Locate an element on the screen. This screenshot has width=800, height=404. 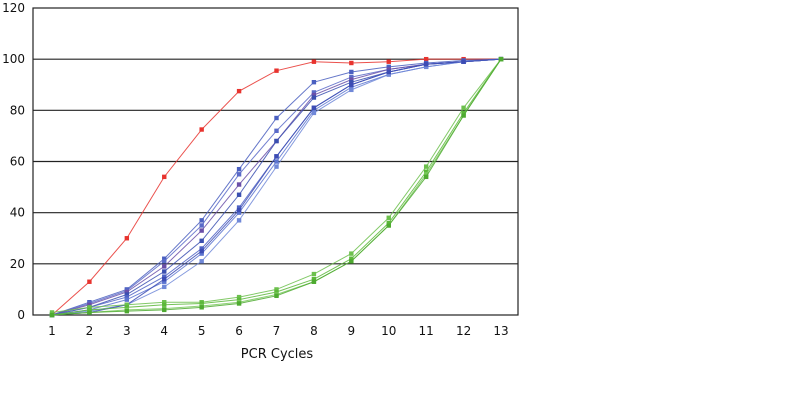
x-tick-label: 13 is located at coordinates (500, 331).